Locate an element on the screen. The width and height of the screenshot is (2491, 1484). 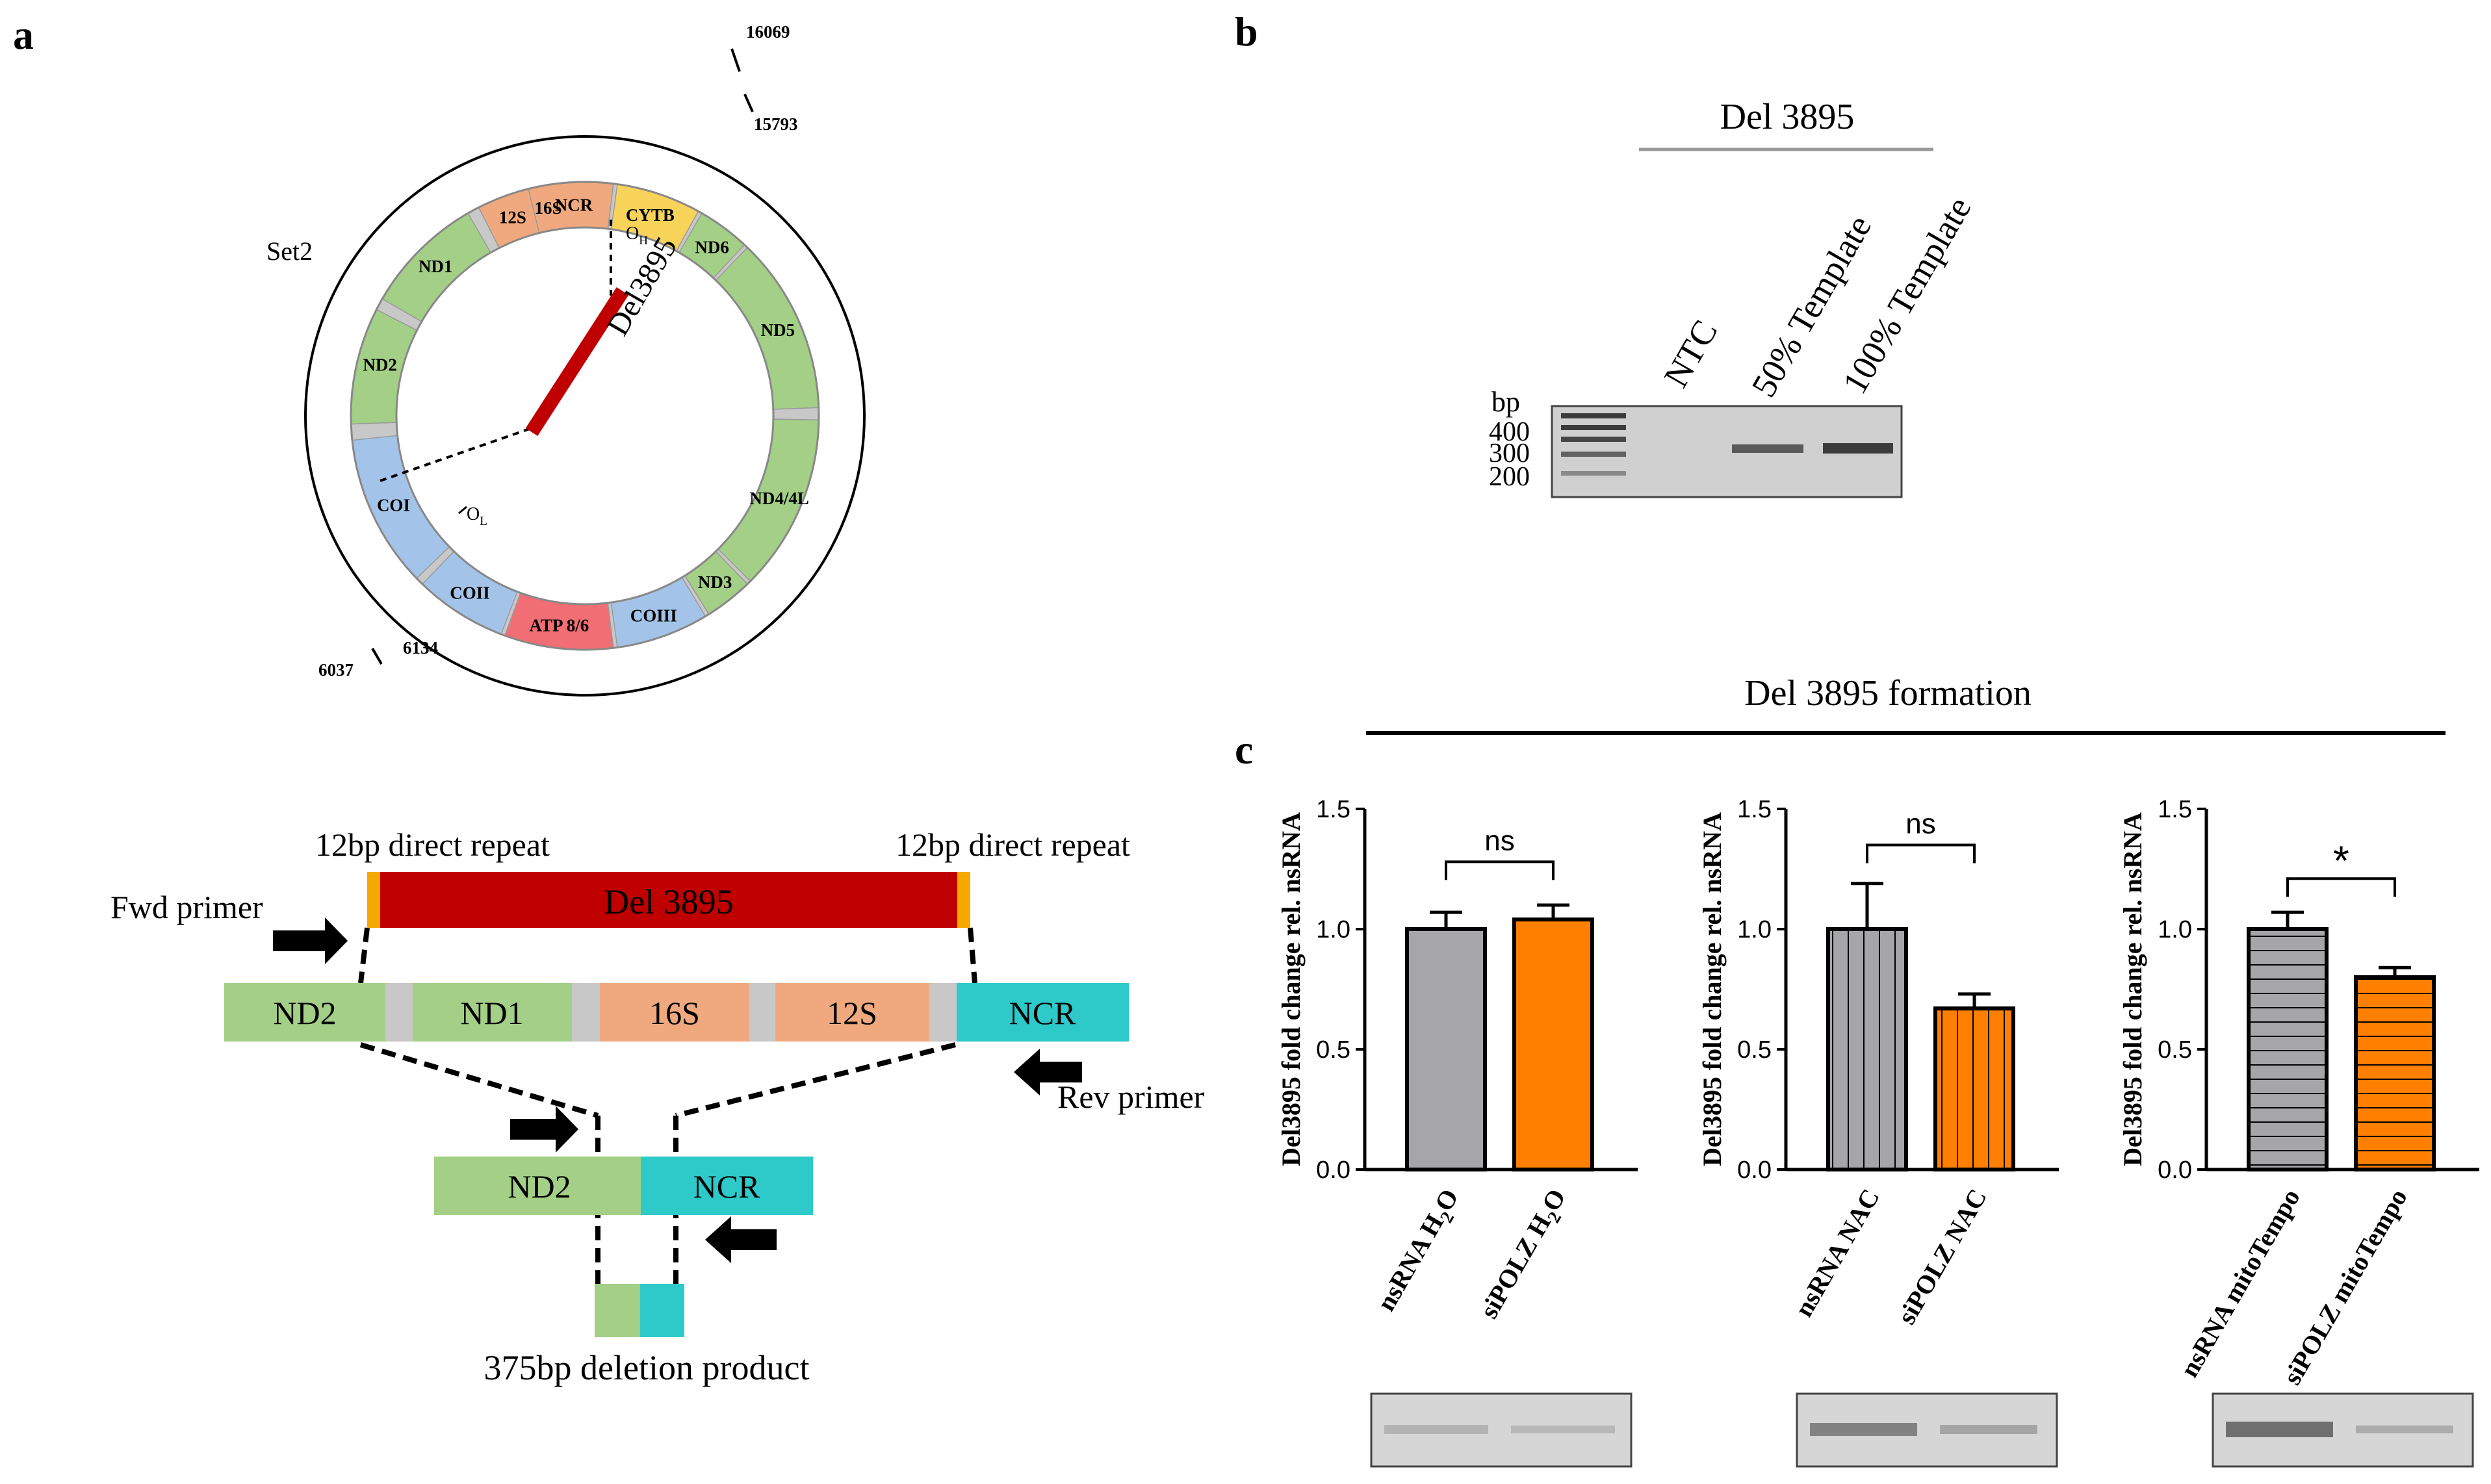
ladder-200: 200 is located at coordinates (1509, 477).